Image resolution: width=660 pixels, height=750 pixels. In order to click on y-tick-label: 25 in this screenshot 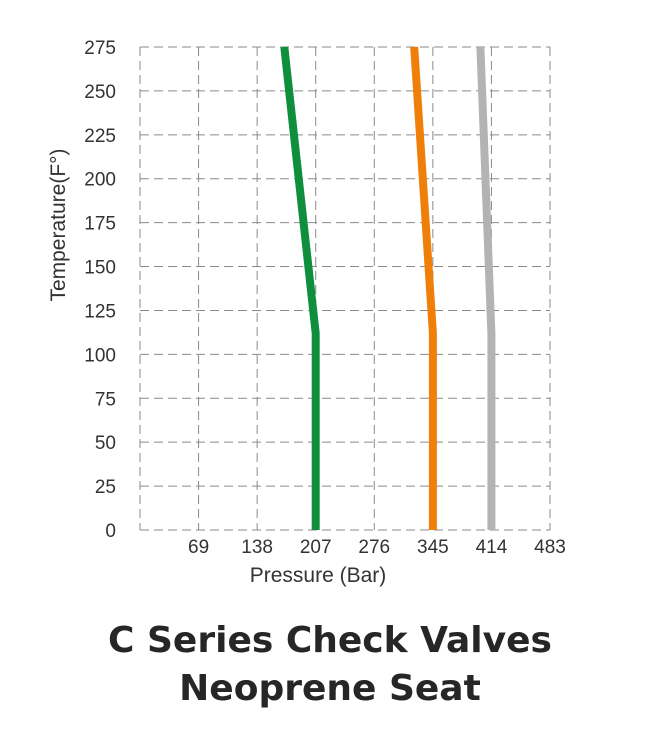, I will do `click(105, 487)`.